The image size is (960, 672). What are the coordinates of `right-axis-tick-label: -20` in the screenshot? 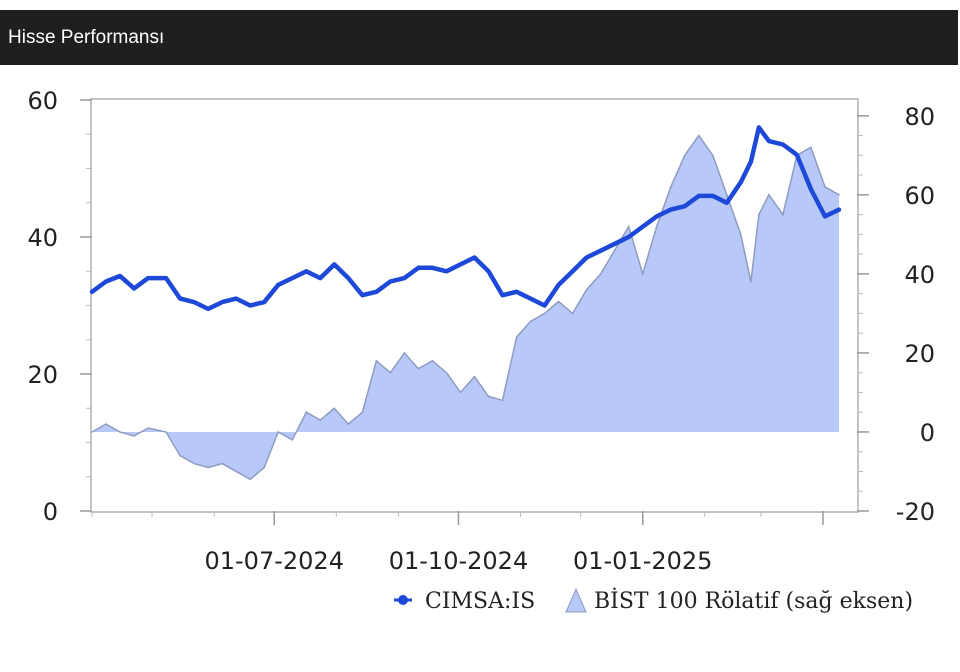 It's located at (915, 512).